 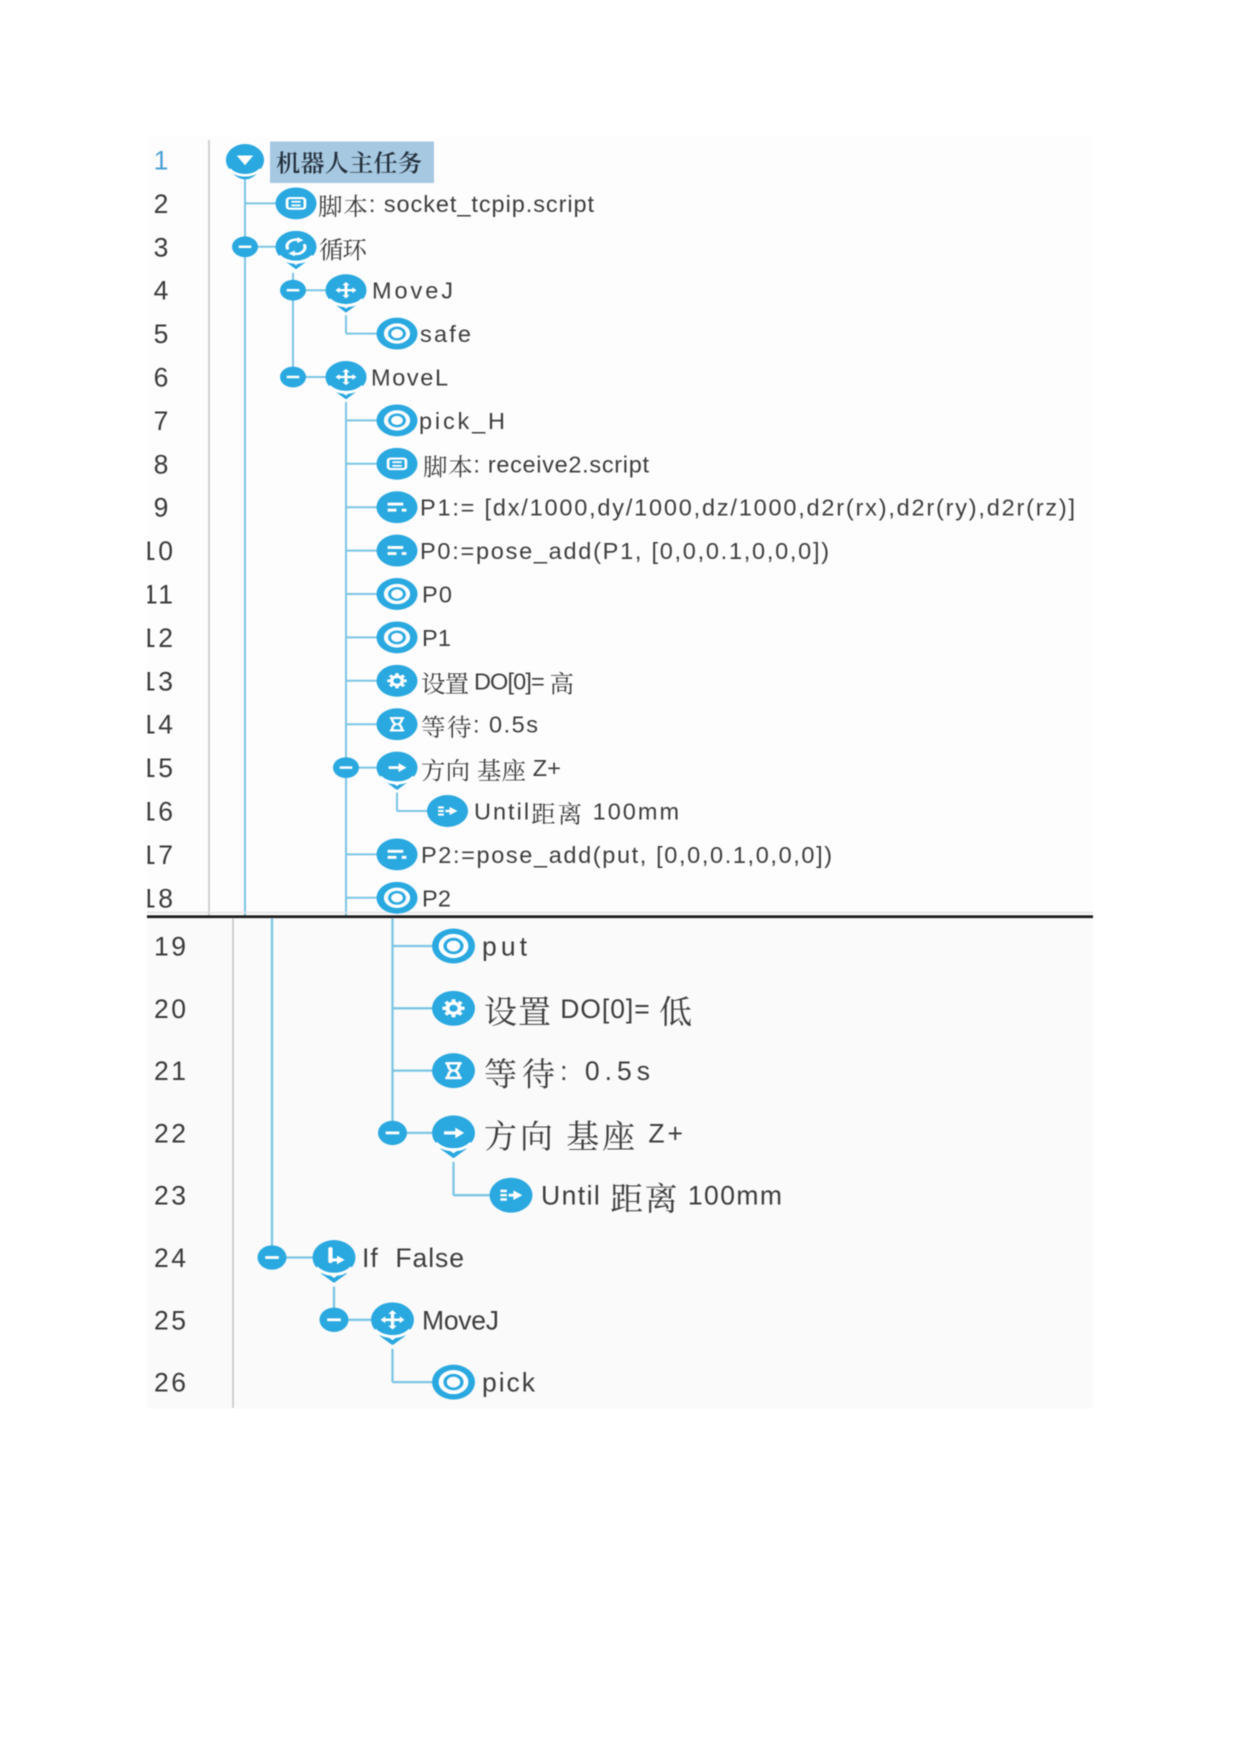 I want to click on svg-text: 14, so click(x=158, y=725).